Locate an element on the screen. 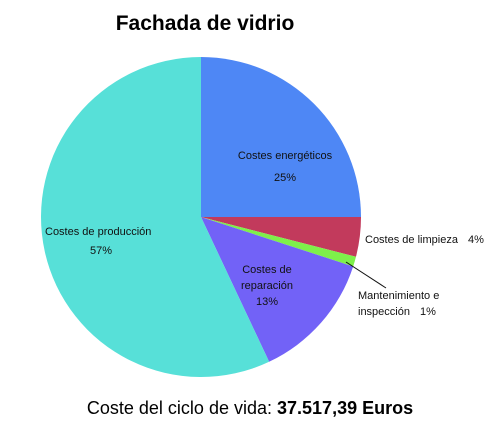 This screenshot has width=500, height=431. slice-value-label: 13% is located at coordinates (267, 302).